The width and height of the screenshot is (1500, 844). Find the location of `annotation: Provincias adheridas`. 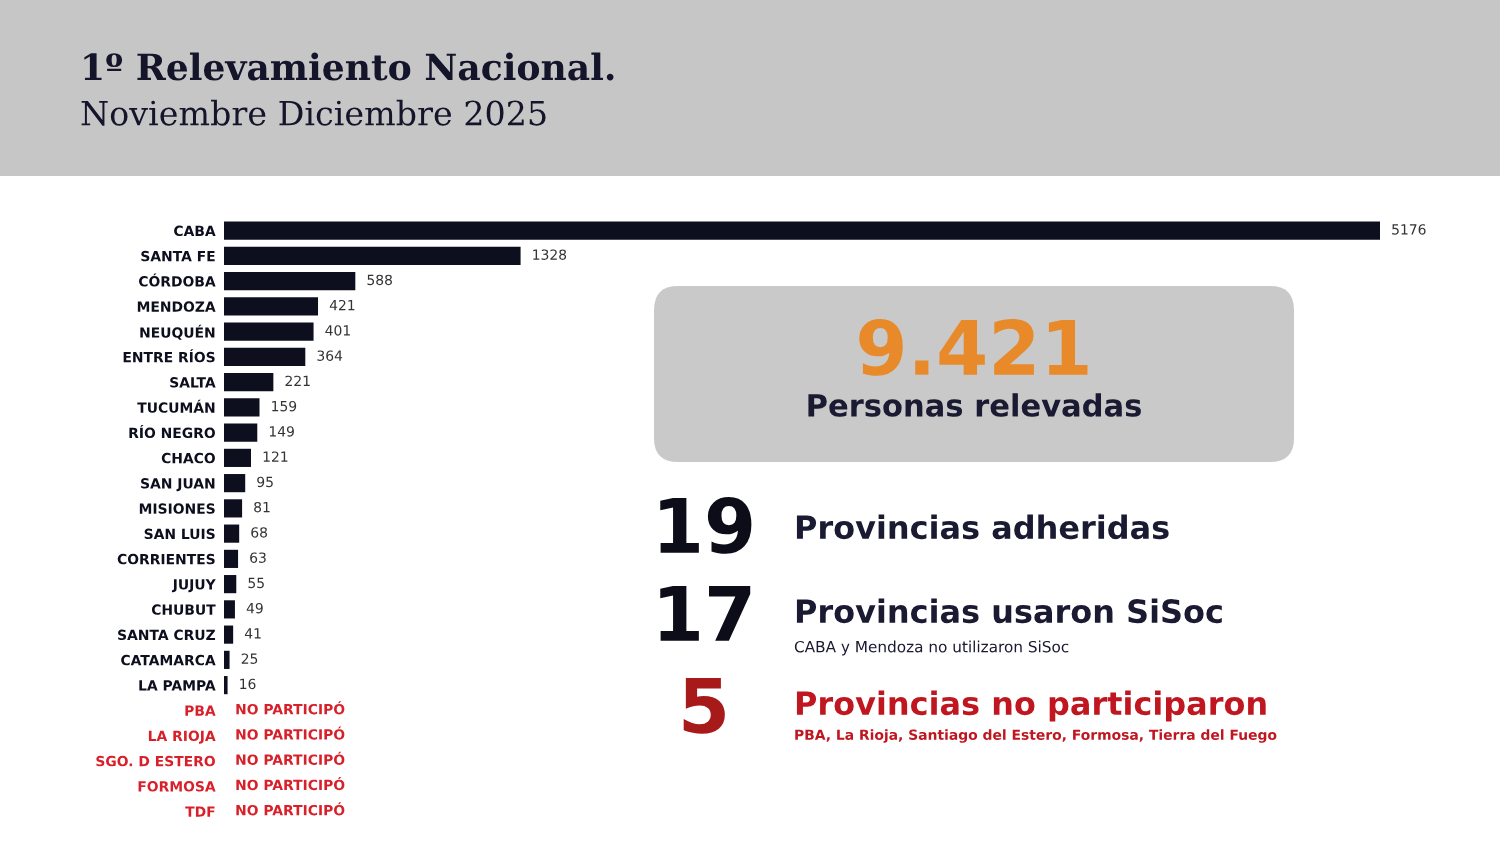

annotation: Provincias adheridas is located at coordinates (982, 527).